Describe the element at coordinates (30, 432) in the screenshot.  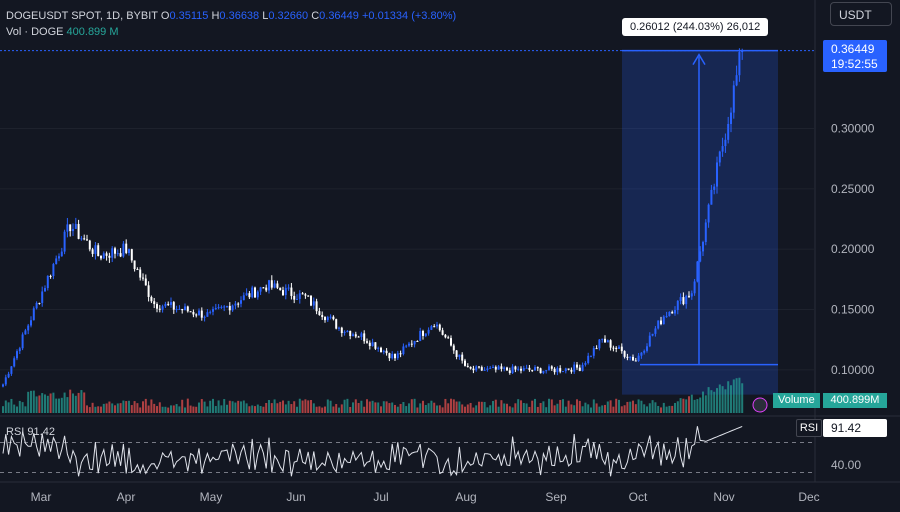
I see `rsi-legend: RSI 91.42` at that location.